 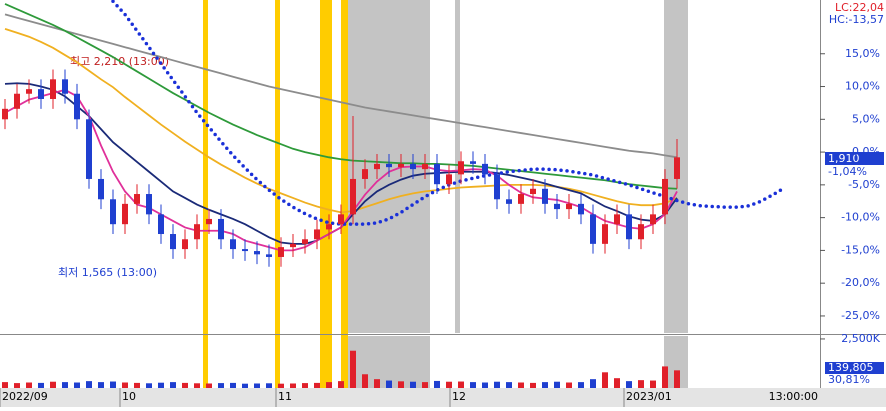 I want to click on yellow-band, so click(x=326, y=194).